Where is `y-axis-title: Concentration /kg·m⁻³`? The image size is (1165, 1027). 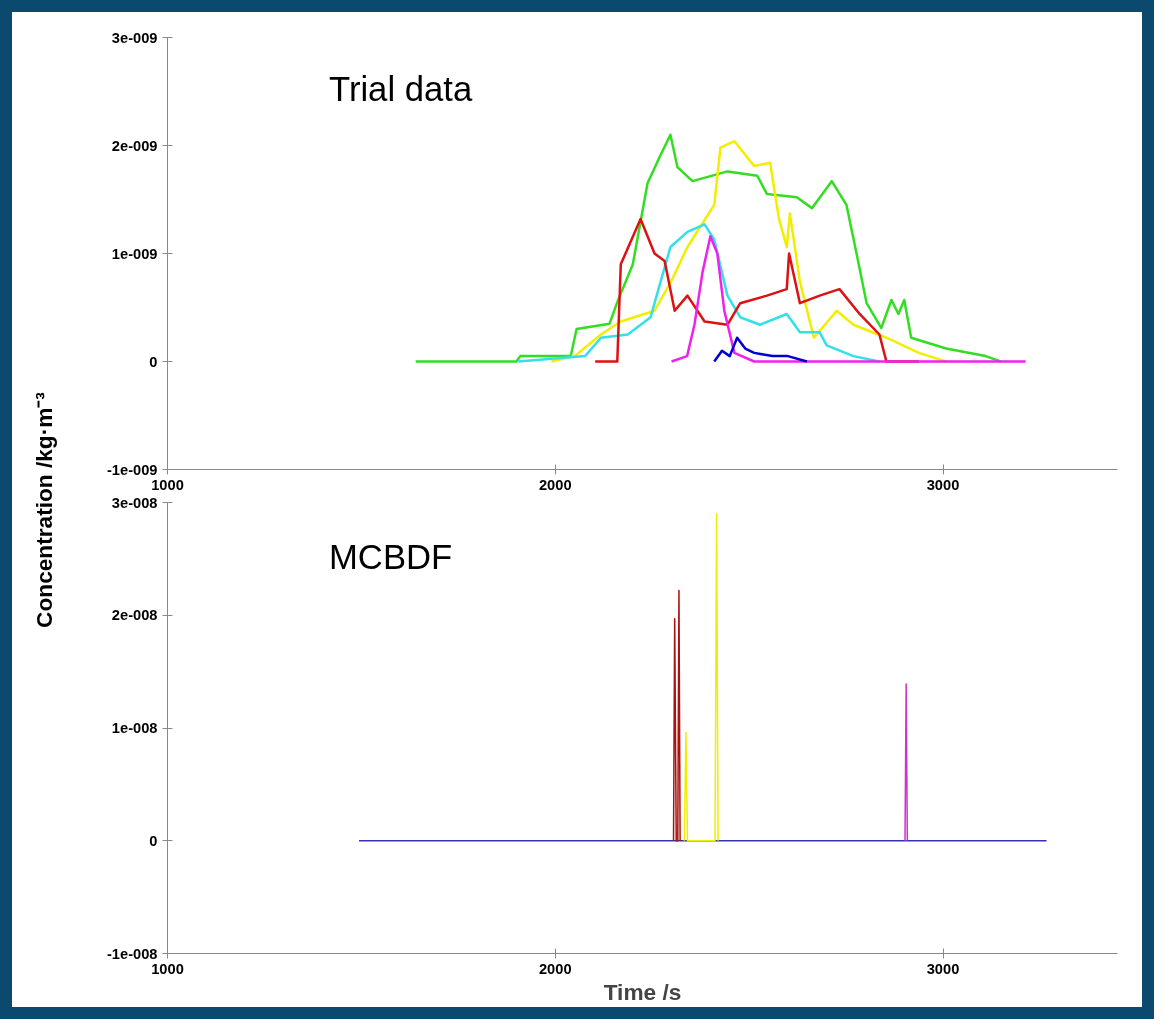
y-axis-title: Concentration /kg·m⁻³ is located at coordinates (44, 509).